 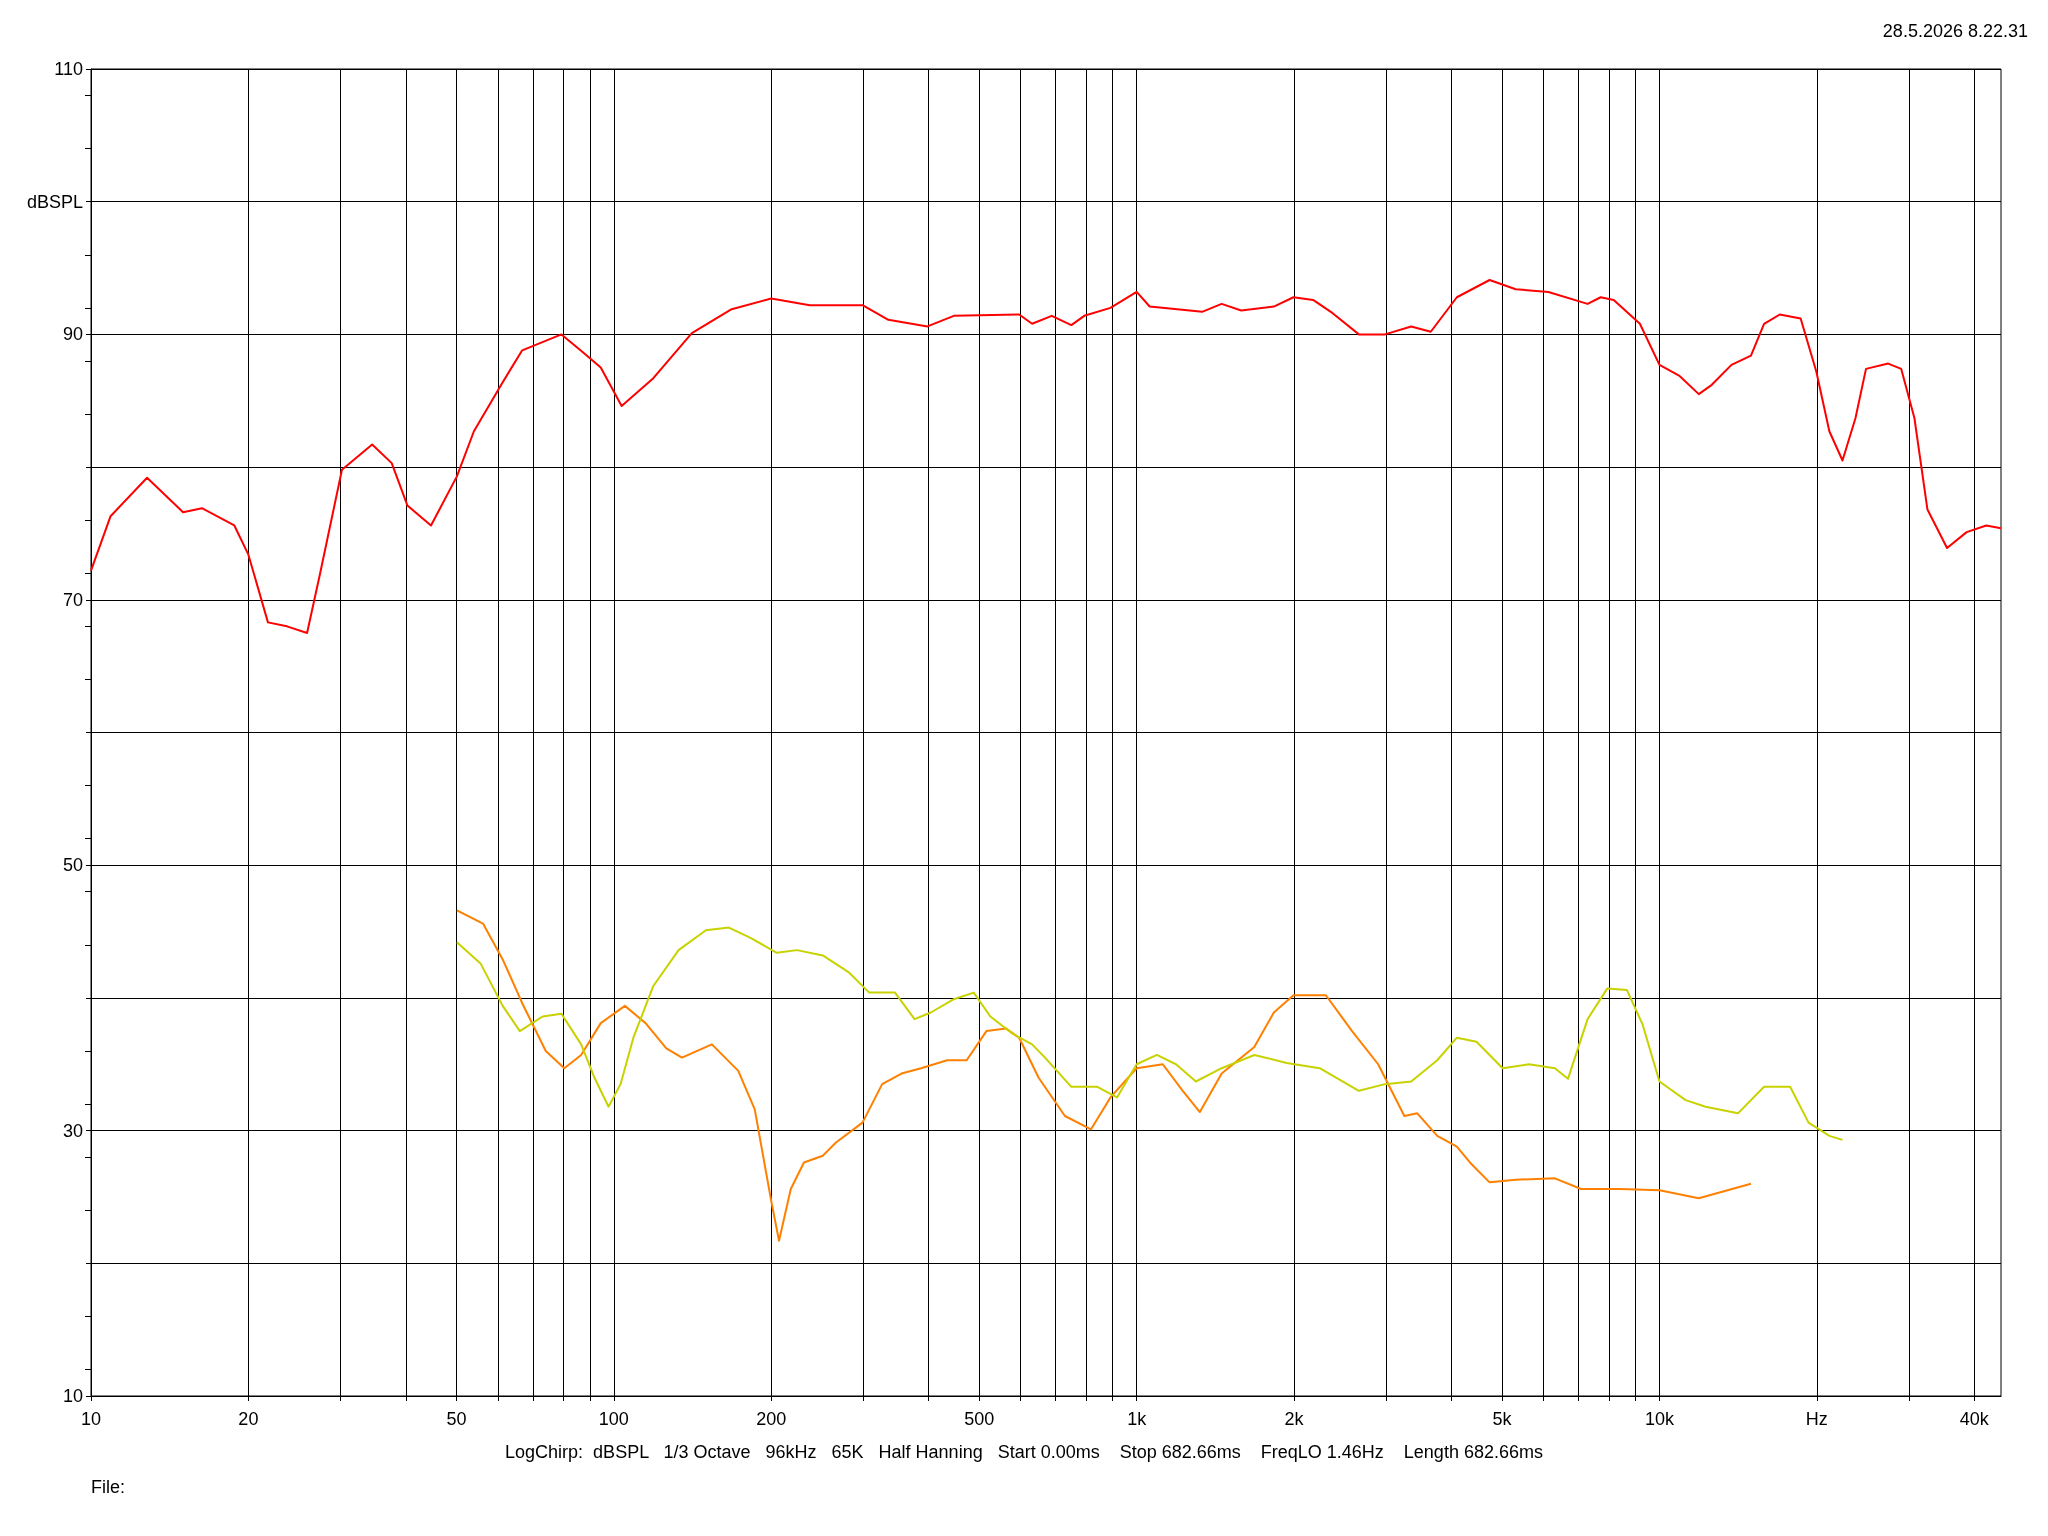 What do you see at coordinates (456, 1419) in the screenshot?
I see `x-tick-label: 50` at bounding box center [456, 1419].